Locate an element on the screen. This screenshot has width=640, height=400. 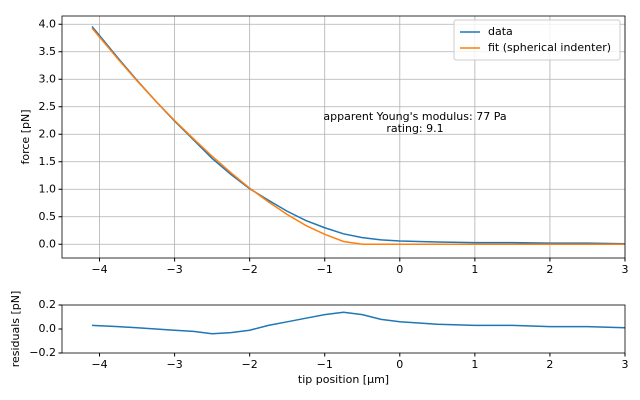
y-tick-label: 0.5 is located at coordinates (48, 216).